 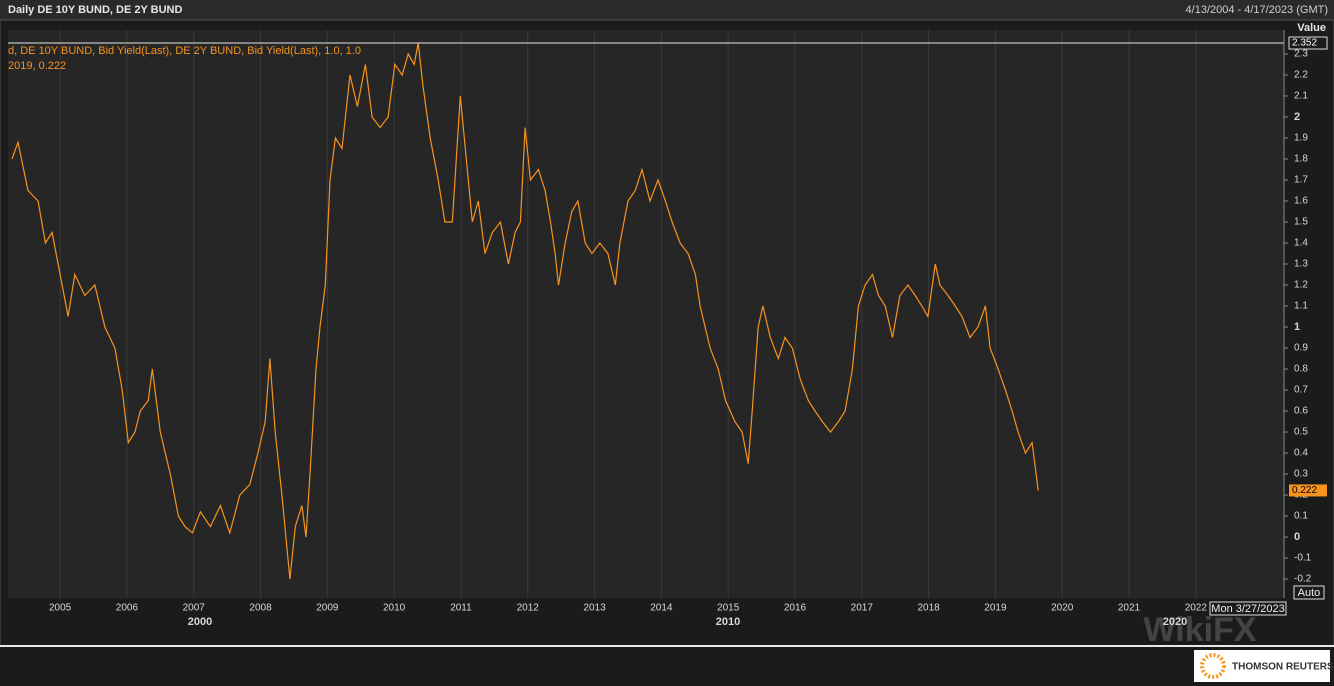 What do you see at coordinates (1297, 327) in the screenshot?
I see `y-tick-label: 1` at bounding box center [1297, 327].